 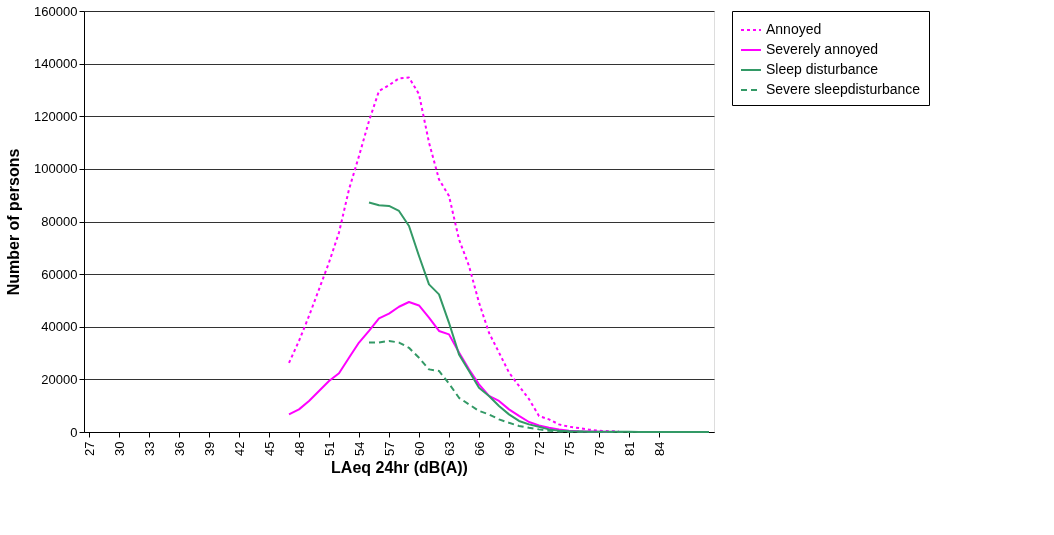 What do you see at coordinates (509, 448) in the screenshot?
I see `x-tick-label: 69` at bounding box center [509, 448].